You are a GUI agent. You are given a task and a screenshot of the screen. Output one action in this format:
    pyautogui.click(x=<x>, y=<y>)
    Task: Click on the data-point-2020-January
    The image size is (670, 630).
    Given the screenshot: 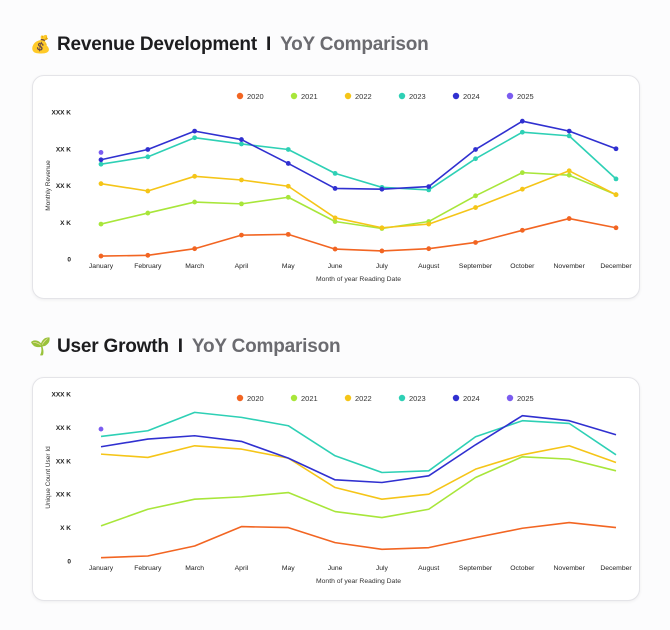 What is the action you would take?
    pyautogui.click(x=101, y=256)
    